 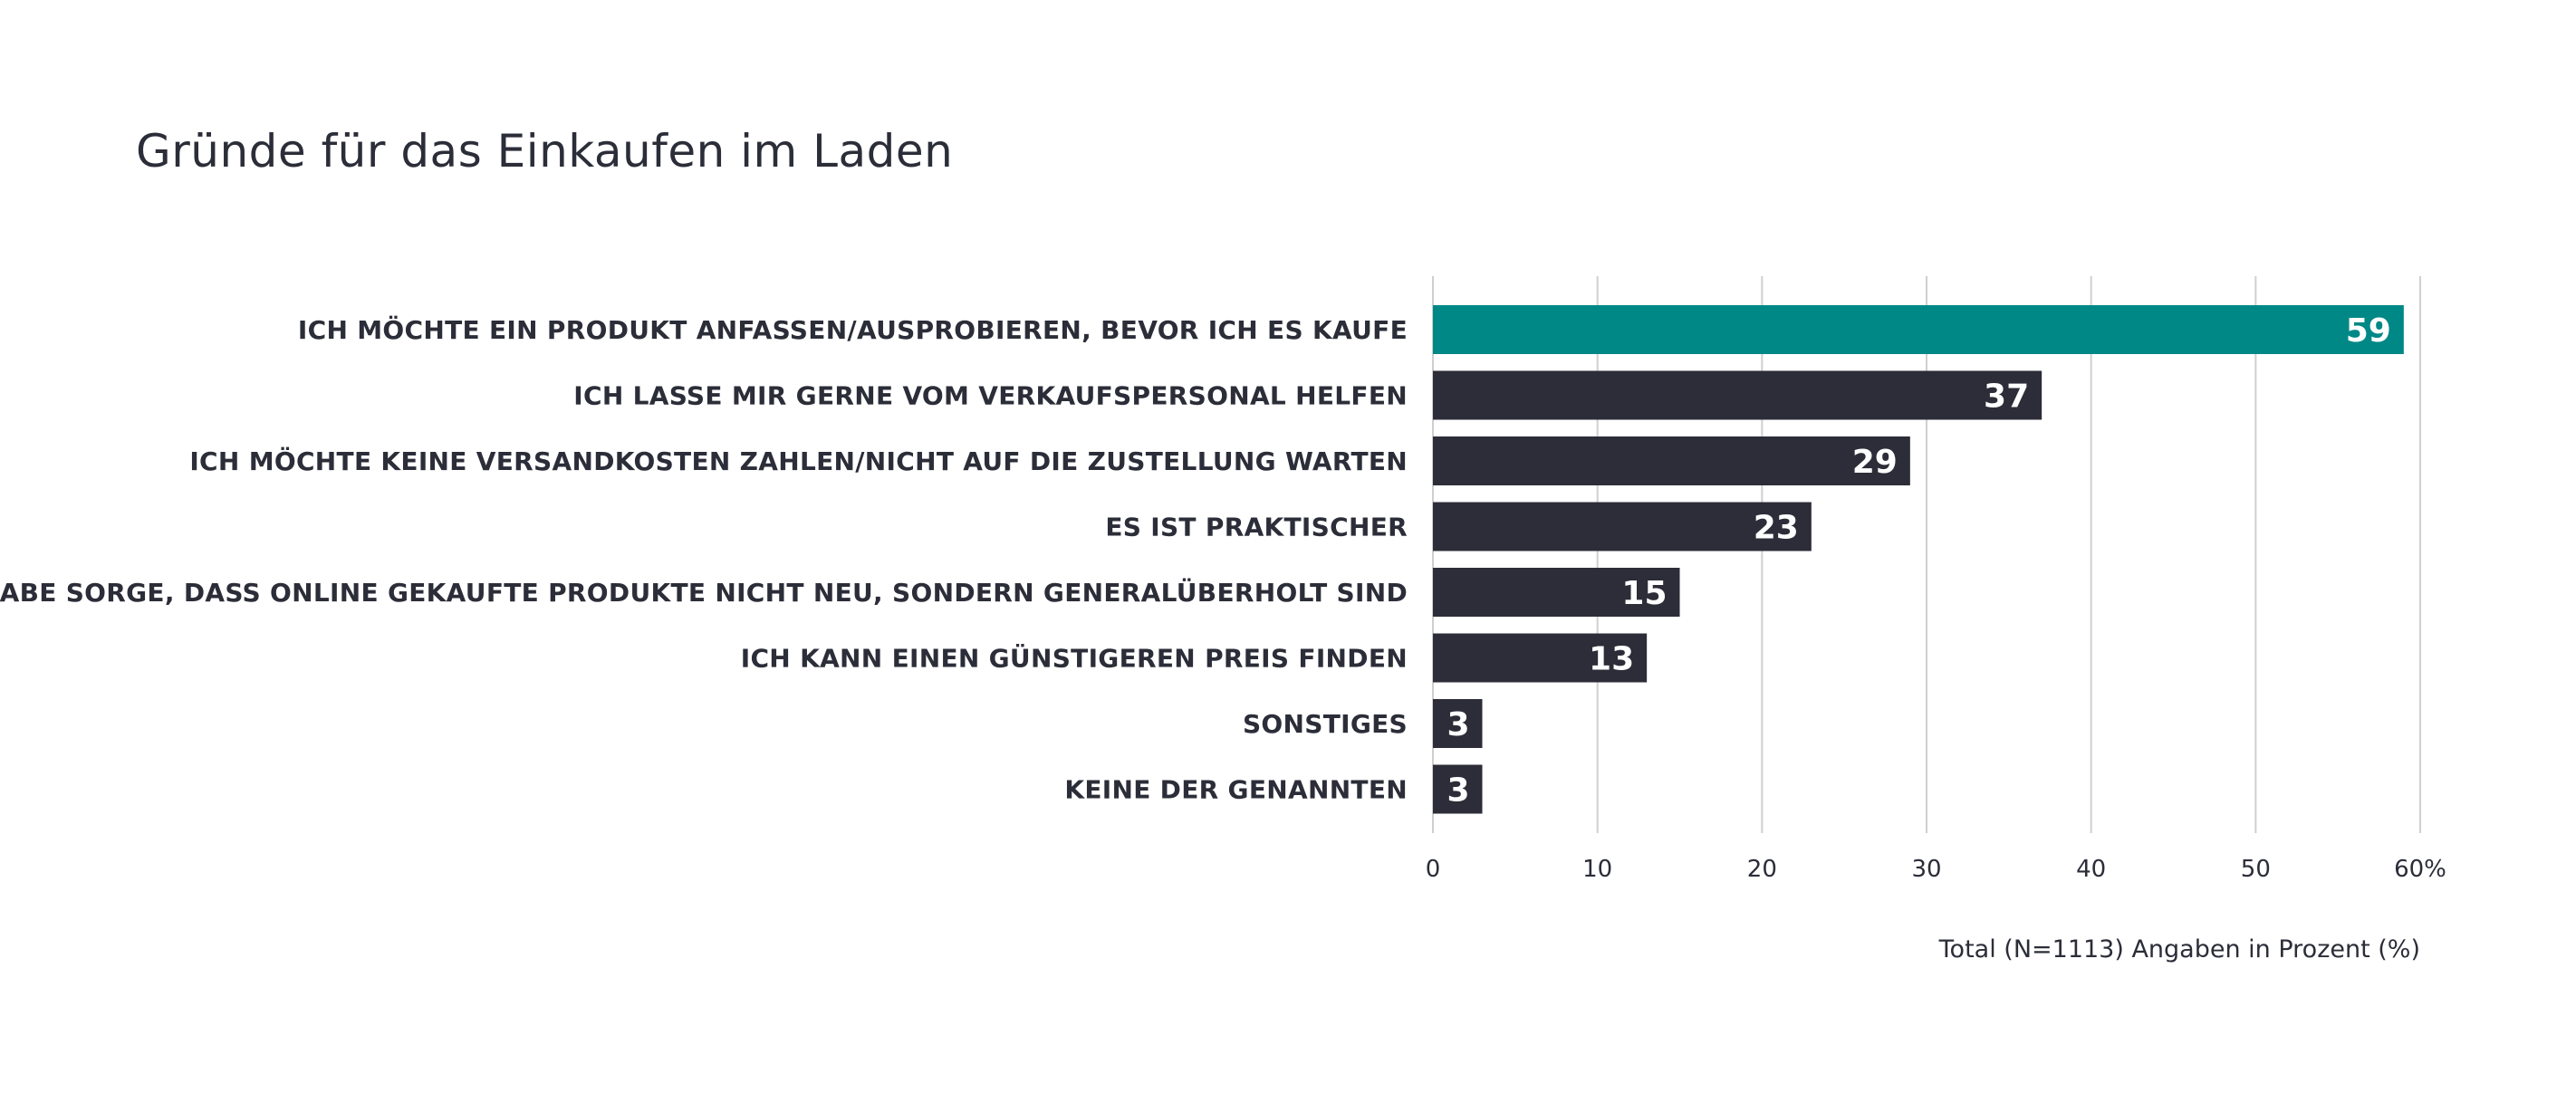 What do you see at coordinates (1074, 658) in the screenshot?
I see `category-label-5: ICH KANN EINEN GÜNSTIGEREN PREIS FINDEN` at bounding box center [1074, 658].